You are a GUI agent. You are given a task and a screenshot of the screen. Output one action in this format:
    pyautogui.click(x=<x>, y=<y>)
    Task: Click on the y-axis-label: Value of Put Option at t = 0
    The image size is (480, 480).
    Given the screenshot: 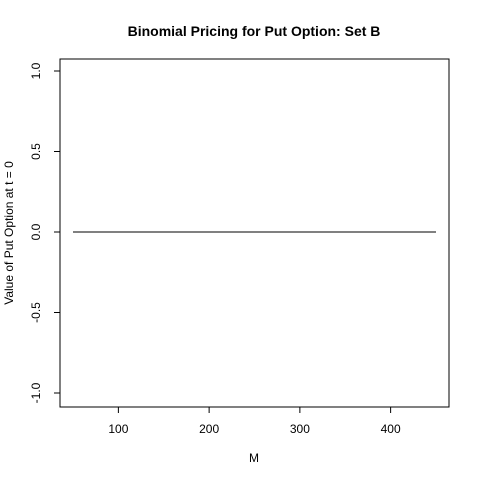 What is the action you would take?
    pyautogui.click(x=9, y=233)
    